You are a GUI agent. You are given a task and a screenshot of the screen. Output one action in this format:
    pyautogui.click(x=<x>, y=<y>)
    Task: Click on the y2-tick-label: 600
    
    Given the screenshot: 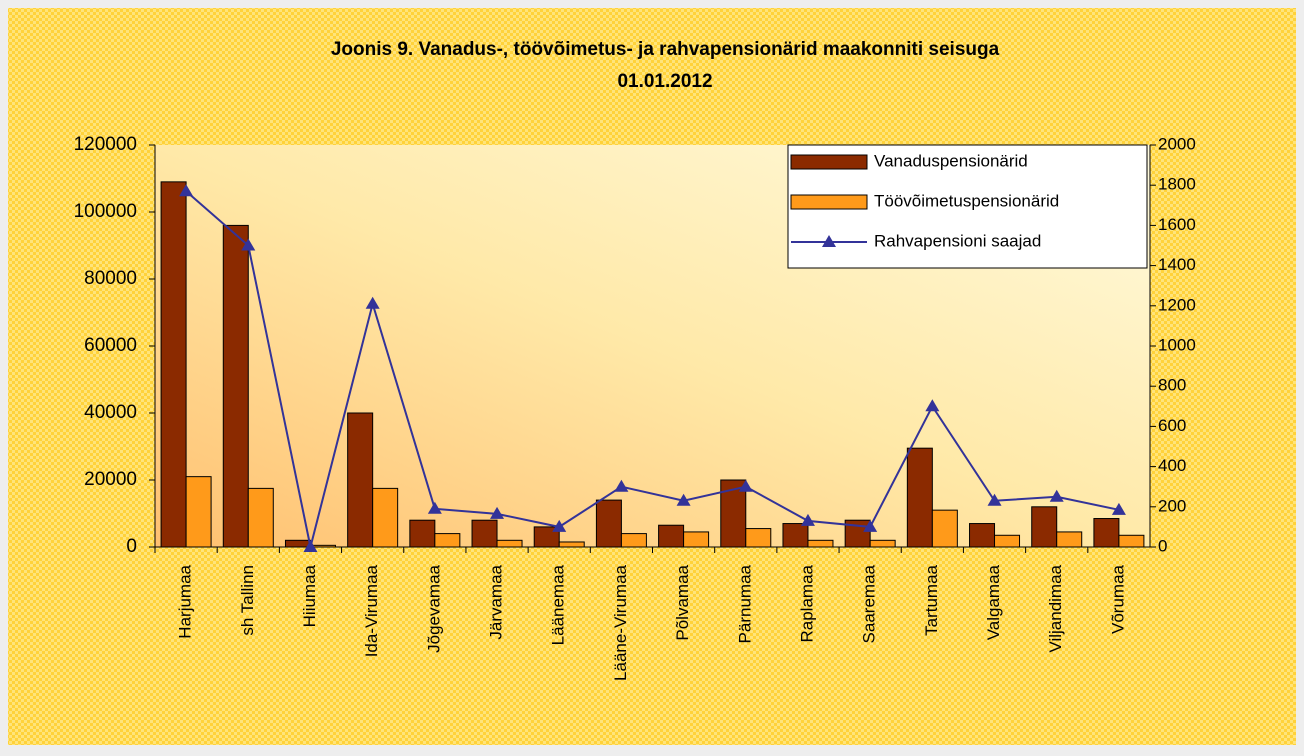 What is the action you would take?
    pyautogui.click(x=1172, y=425)
    